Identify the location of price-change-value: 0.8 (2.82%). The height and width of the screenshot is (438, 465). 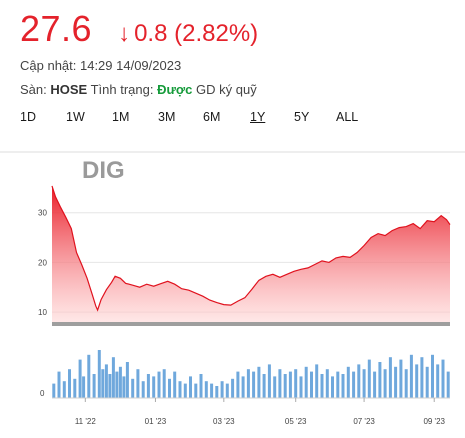
(196, 33).